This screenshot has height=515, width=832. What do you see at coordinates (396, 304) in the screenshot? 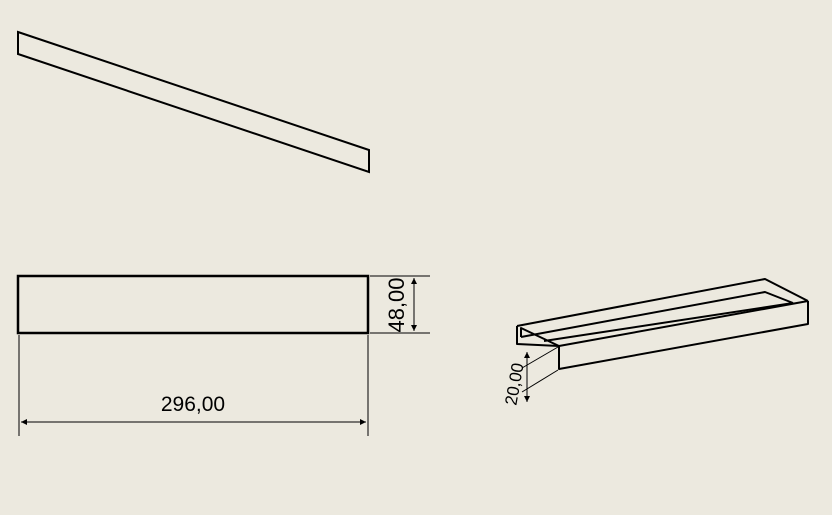
I see `height-dimension-label: 48,00` at bounding box center [396, 304].